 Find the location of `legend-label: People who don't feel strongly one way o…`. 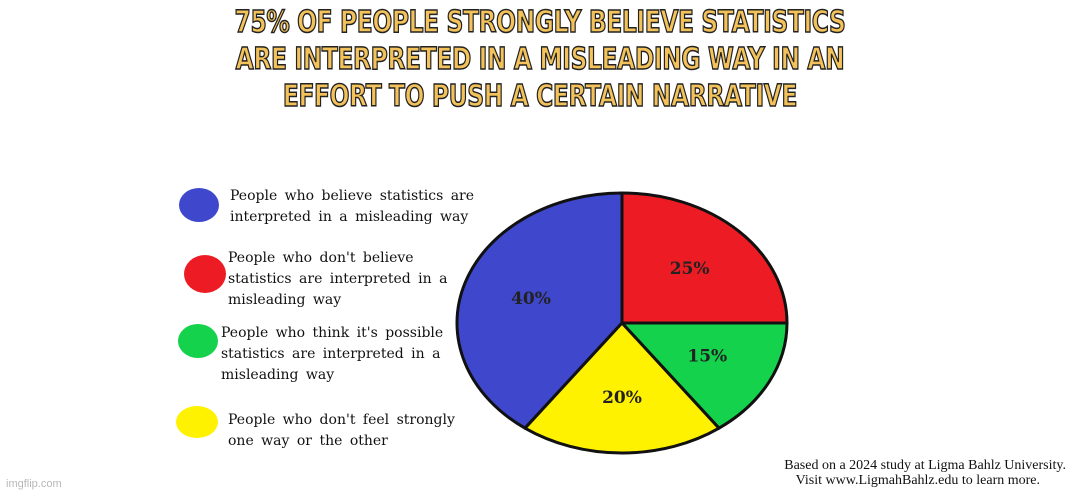

legend-label: People who don't feel strongly one way o… is located at coordinates (341, 430).